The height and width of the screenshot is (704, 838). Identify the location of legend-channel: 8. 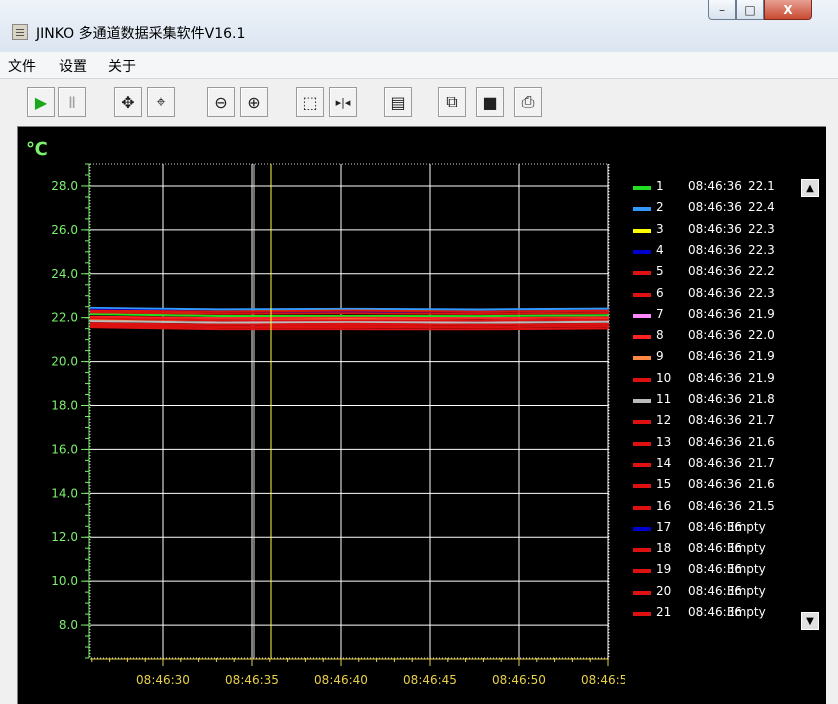
(660, 335).